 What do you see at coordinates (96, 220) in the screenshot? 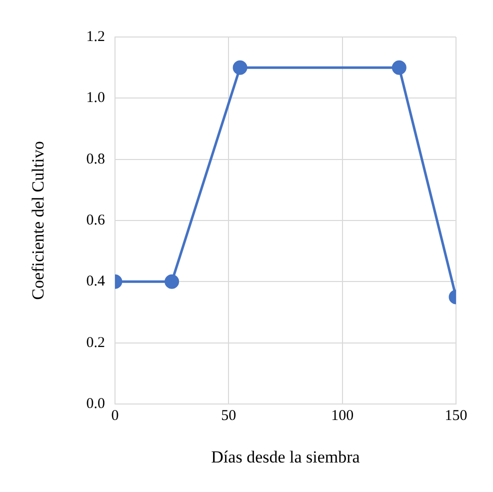
I see `y-tick-label: 0.6` at bounding box center [96, 220].